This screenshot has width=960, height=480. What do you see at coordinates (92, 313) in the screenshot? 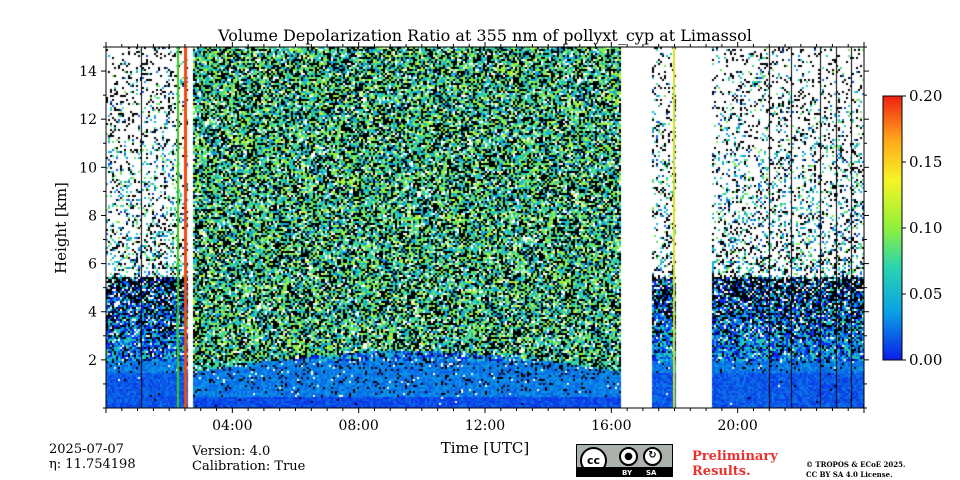
I see `y-tick-label: 4` at bounding box center [92, 313].